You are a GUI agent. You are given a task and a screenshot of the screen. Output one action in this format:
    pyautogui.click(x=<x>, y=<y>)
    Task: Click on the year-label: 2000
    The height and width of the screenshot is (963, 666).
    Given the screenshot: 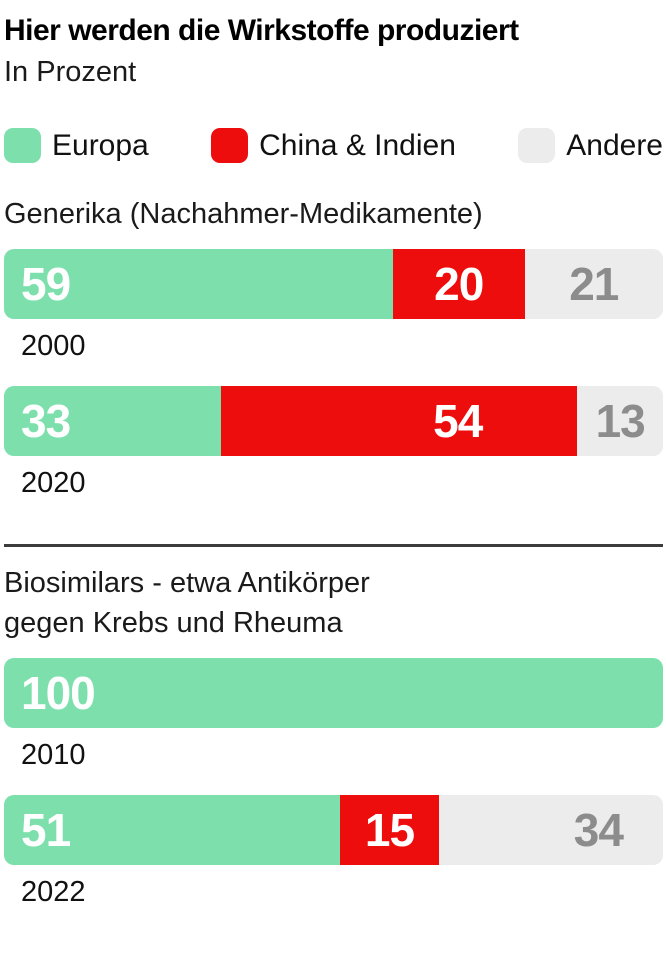 What is the action you would take?
    pyautogui.click(x=53, y=346)
    